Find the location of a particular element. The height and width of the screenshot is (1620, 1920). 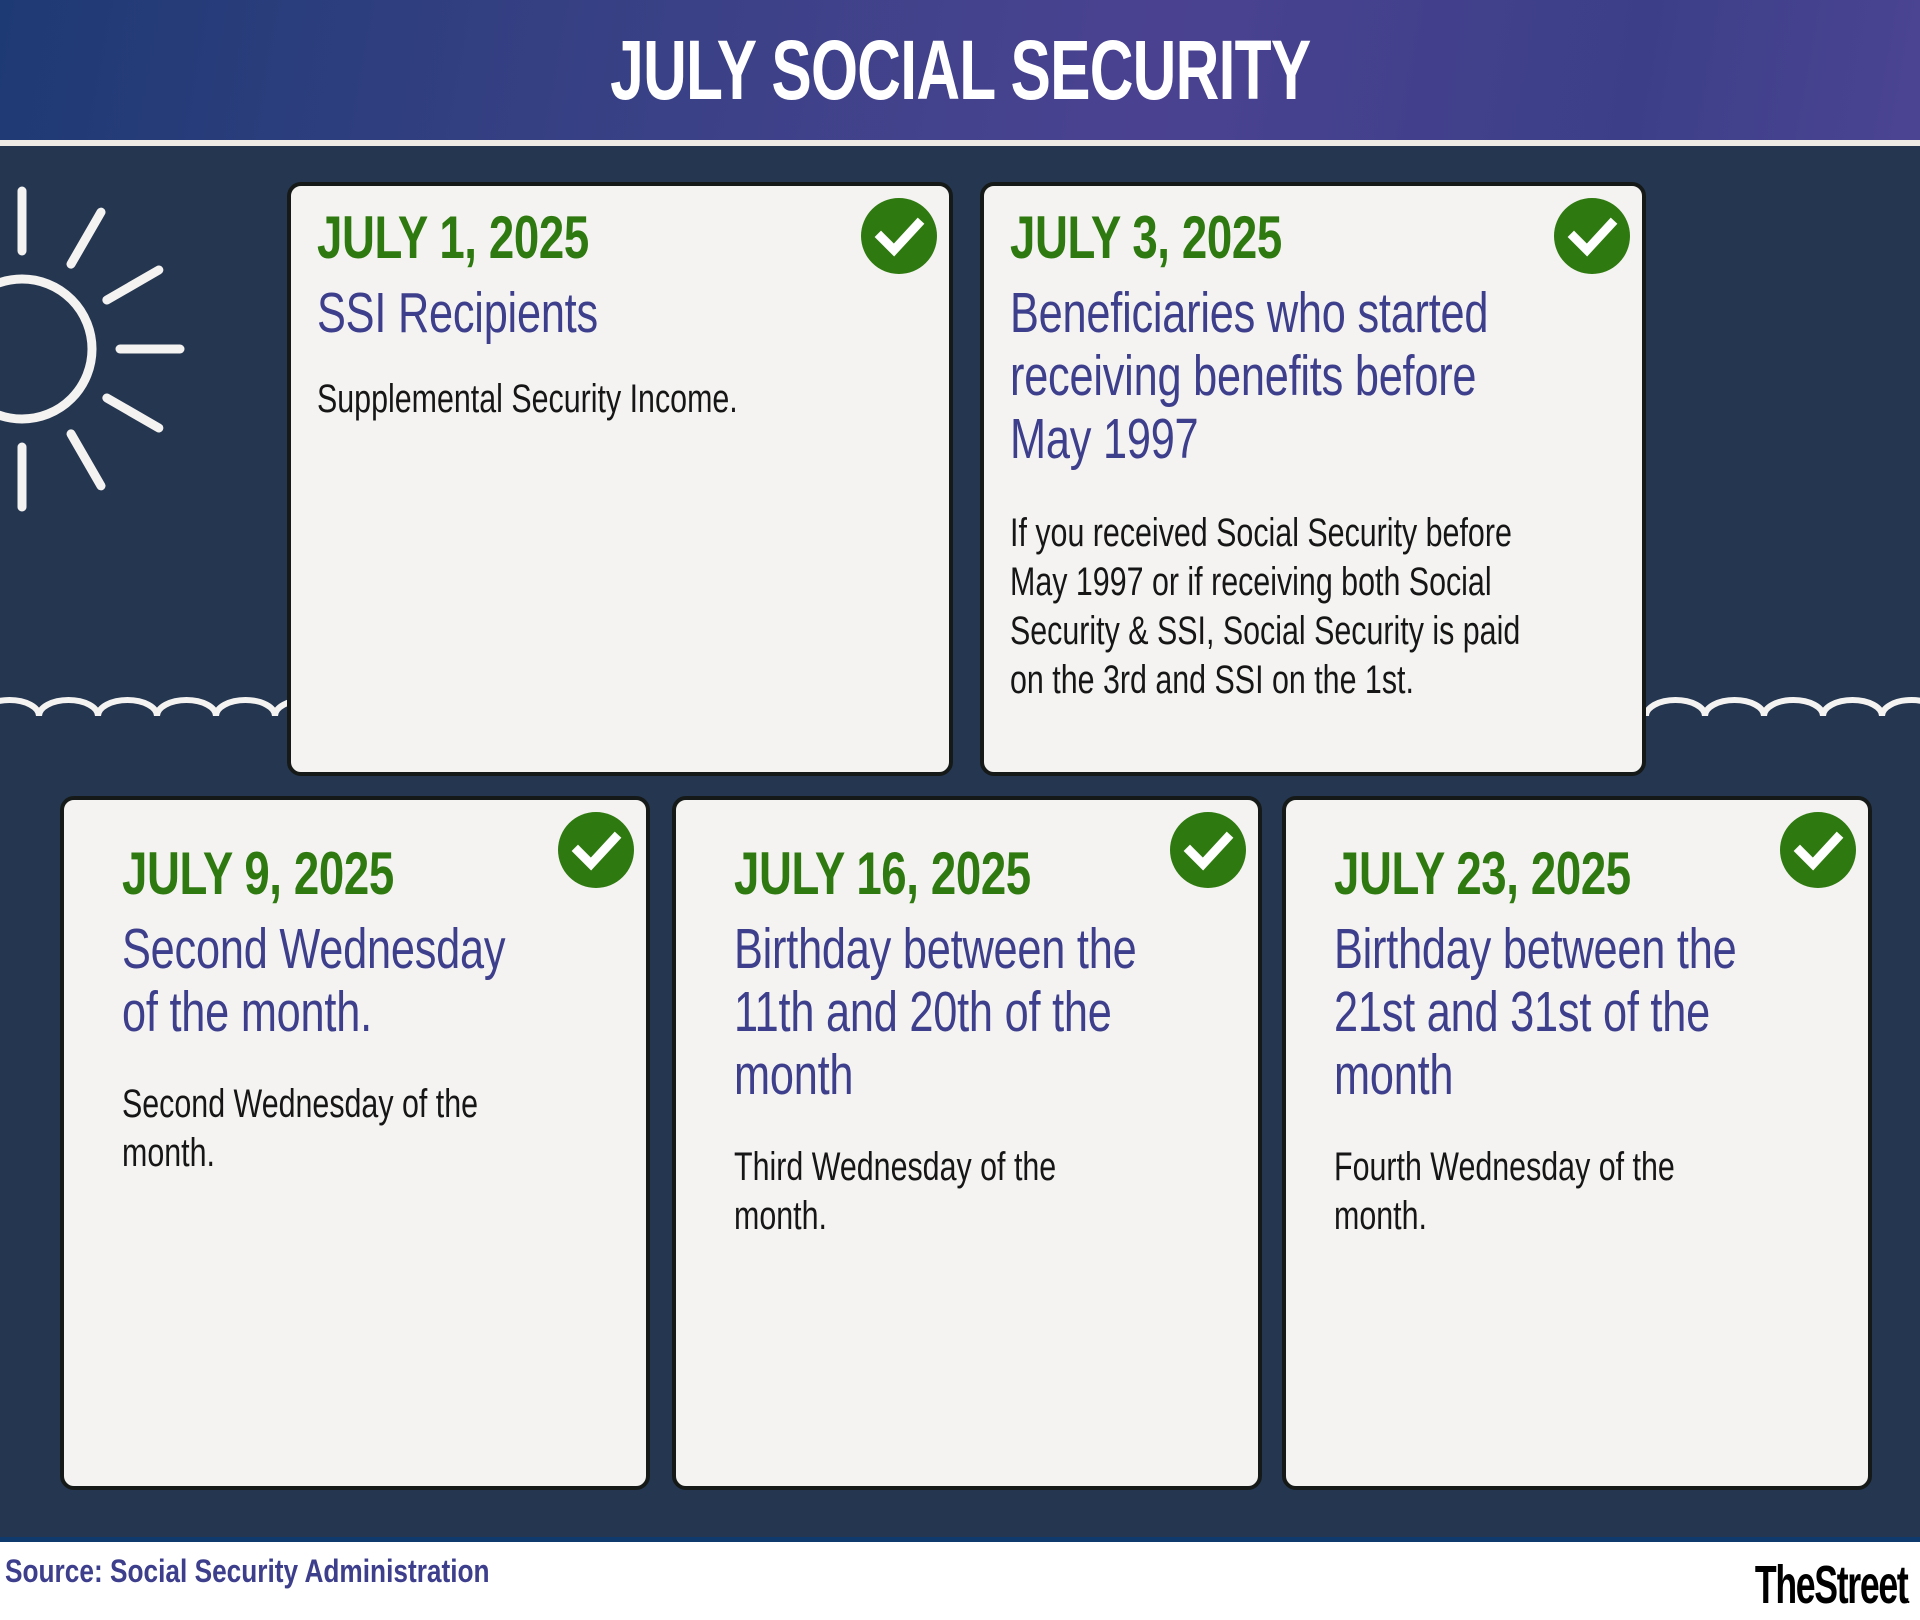

card-title: Second Wednesday of the month. is located at coordinates (314, 980).